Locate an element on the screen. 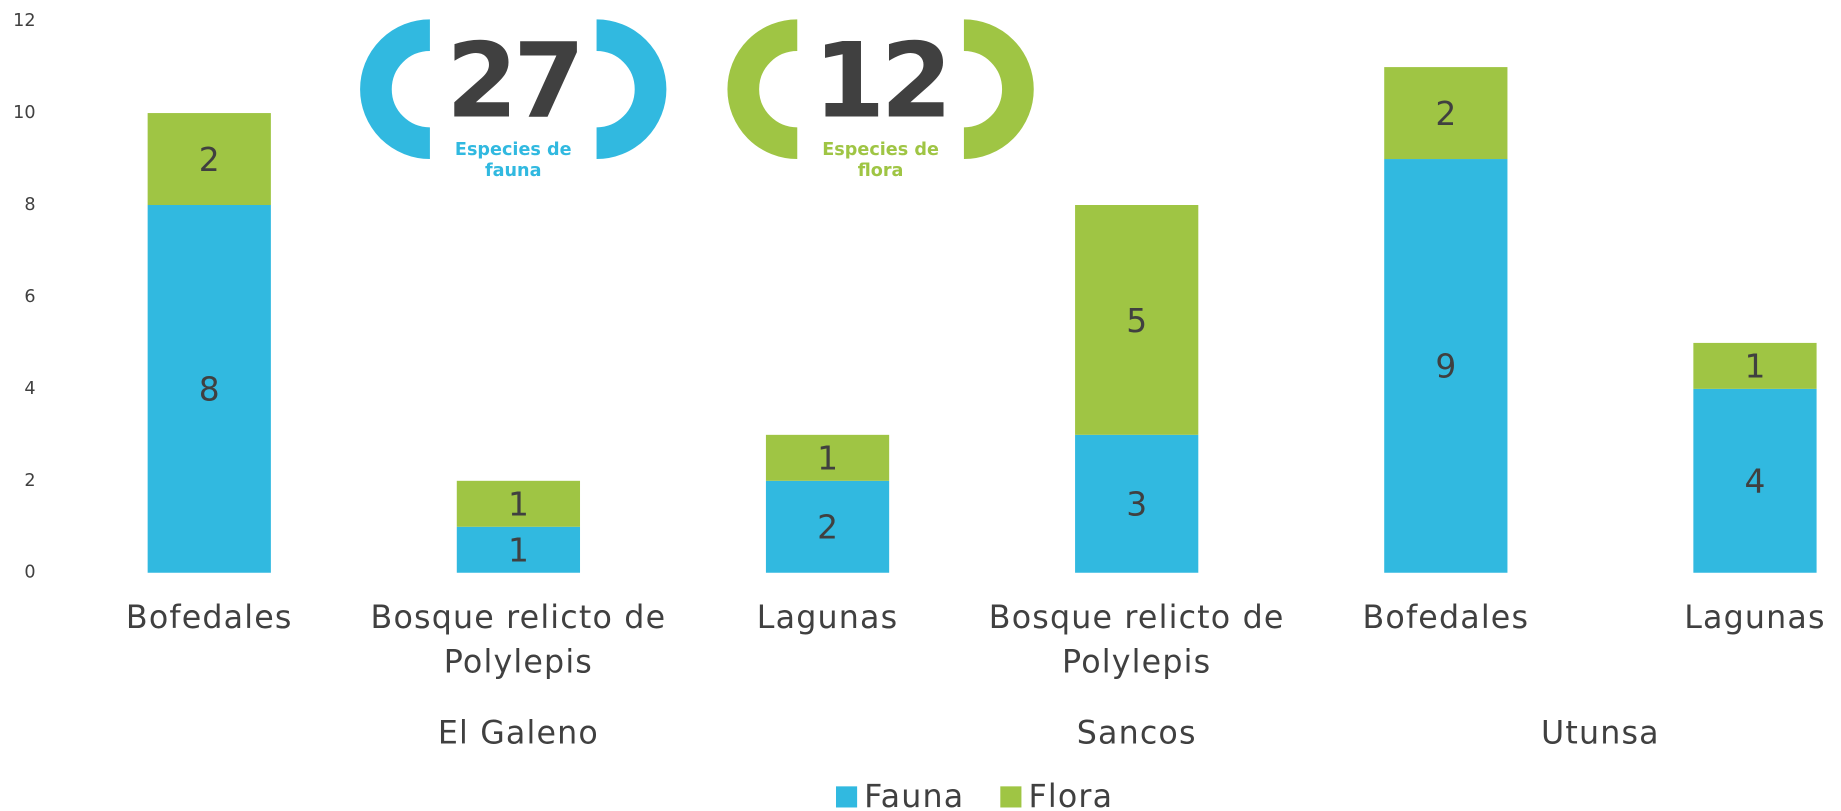 Image resolution: width=1841 pixels, height=811 pixels. data-label: 5 is located at coordinates (1136, 320).